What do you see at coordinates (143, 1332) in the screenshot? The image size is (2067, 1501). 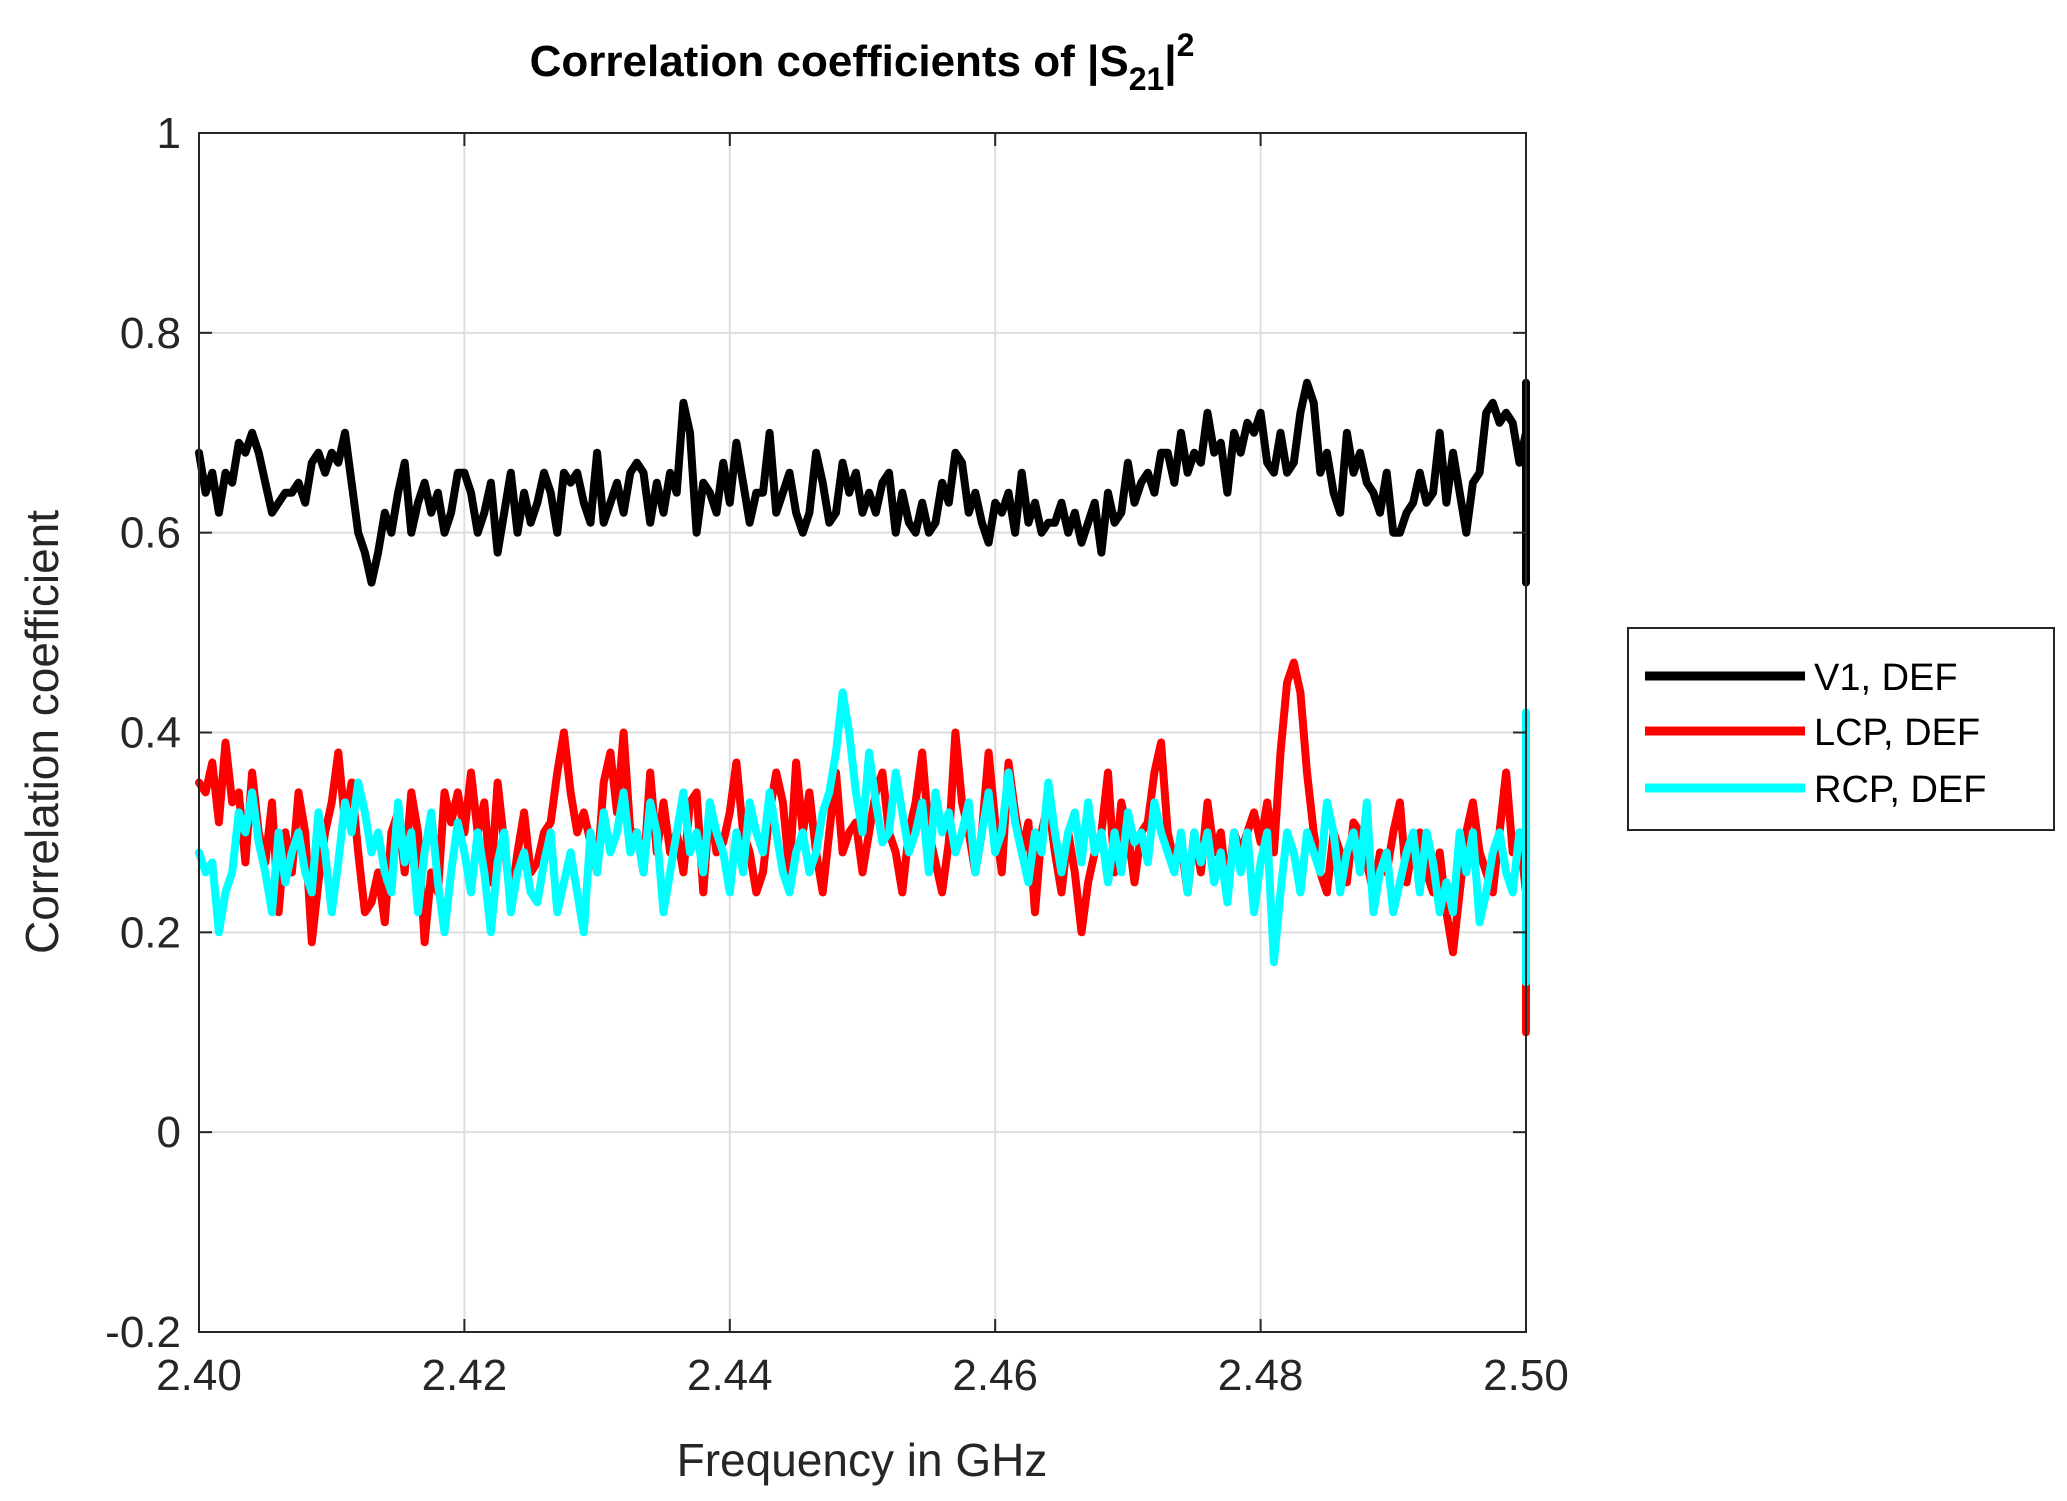 I see `y-tick-label: -0.2` at bounding box center [143, 1332].